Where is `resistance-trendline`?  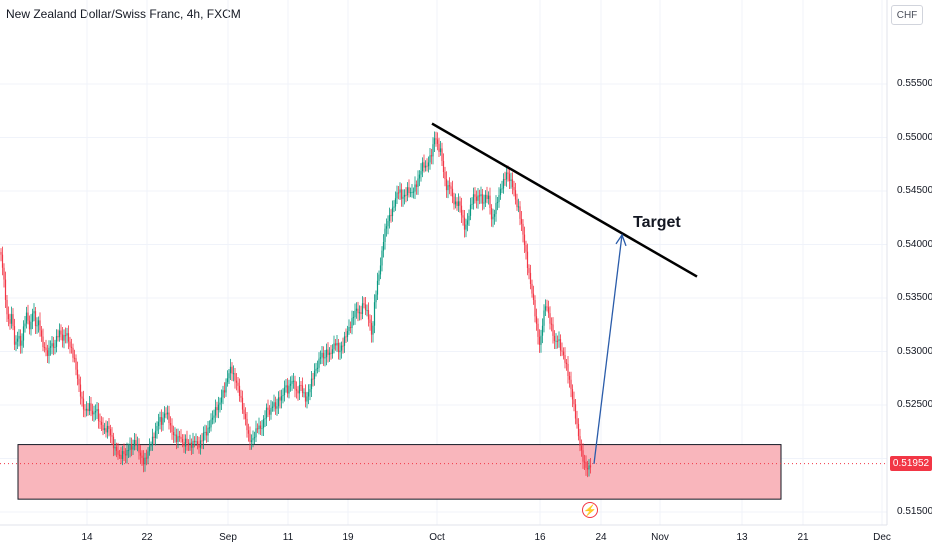 resistance-trendline is located at coordinates (564, 200).